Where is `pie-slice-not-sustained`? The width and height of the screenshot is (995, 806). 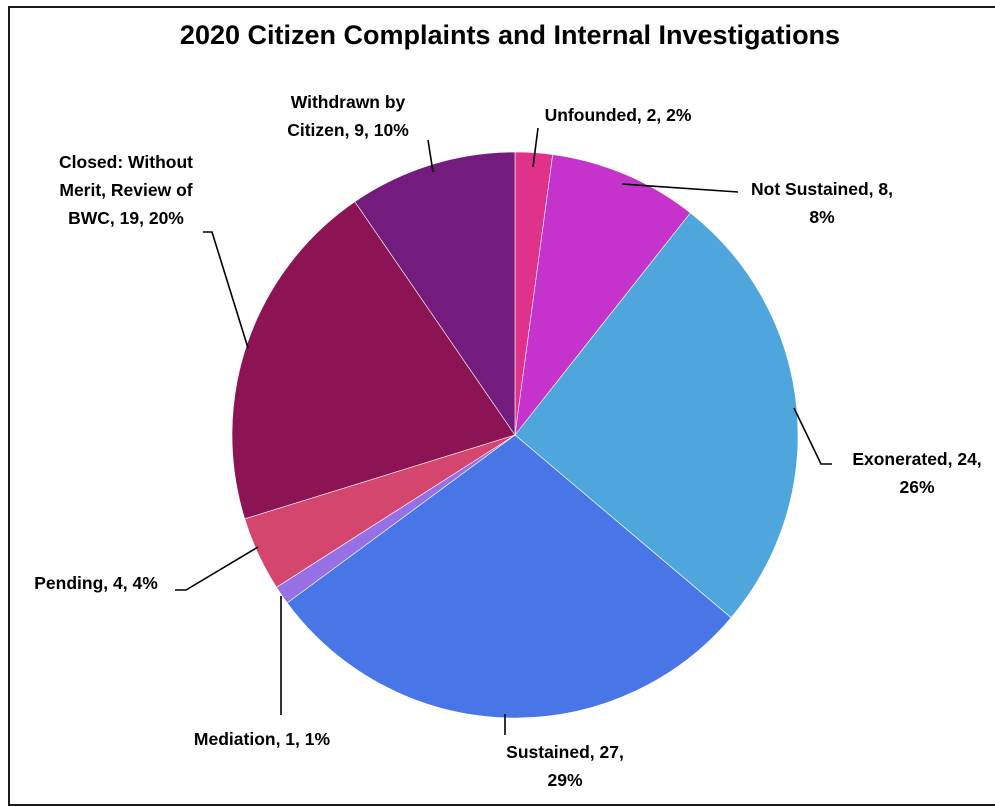 pie-slice-not-sustained is located at coordinates (602, 295).